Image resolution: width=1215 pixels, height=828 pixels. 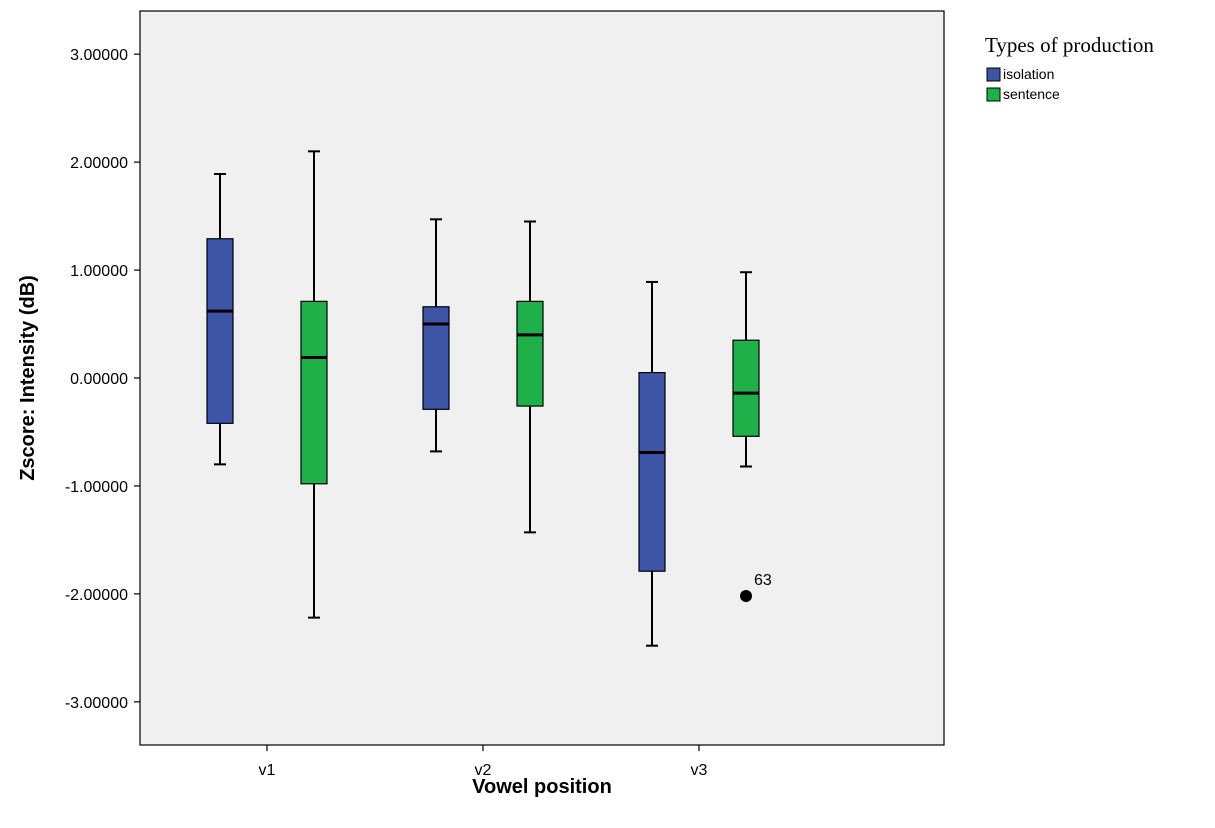 I want to click on y-tick-label: -3.00000, so click(x=96, y=703).